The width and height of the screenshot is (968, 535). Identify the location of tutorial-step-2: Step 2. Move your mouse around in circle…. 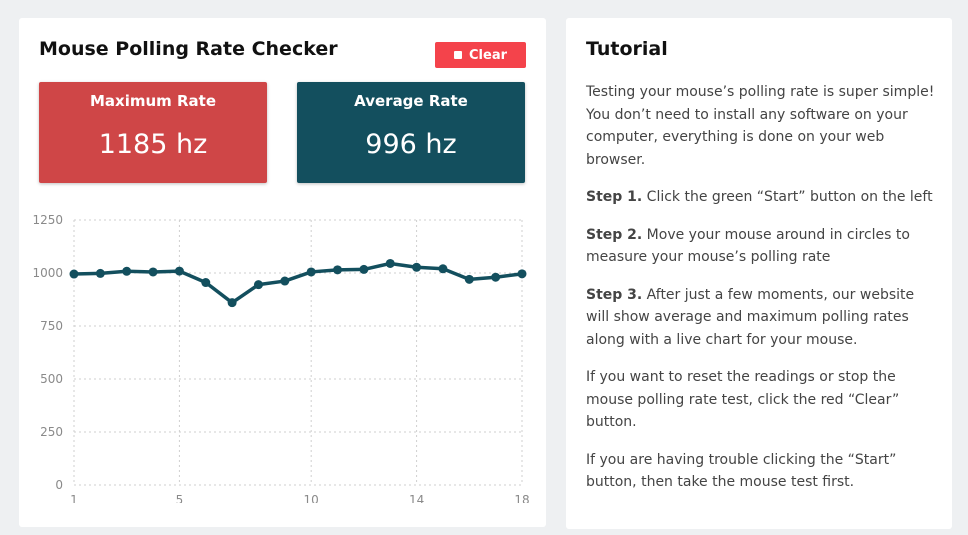
(762, 246).